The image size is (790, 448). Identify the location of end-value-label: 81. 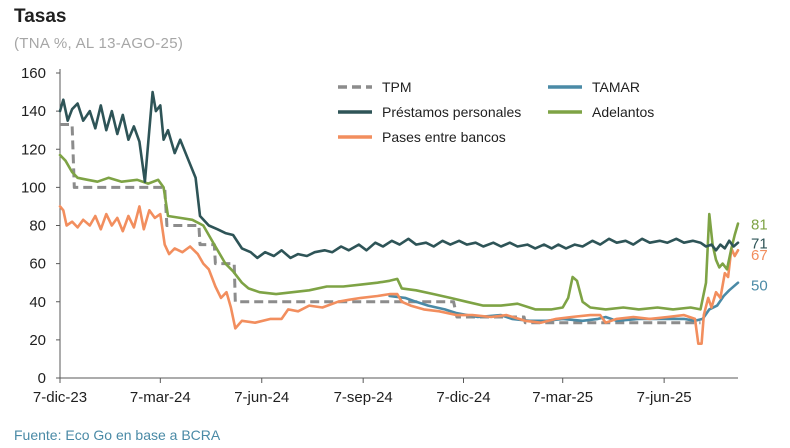
(759, 225).